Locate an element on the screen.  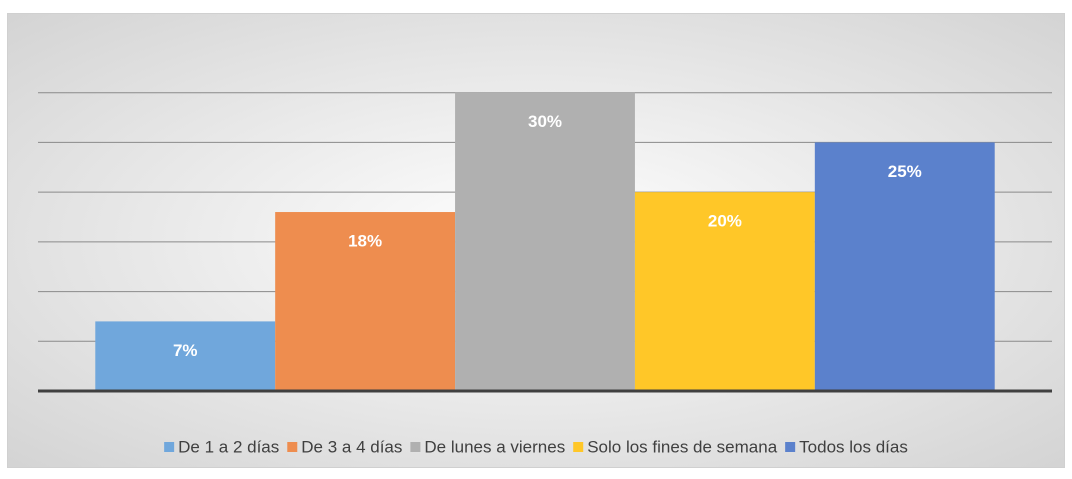
data-label: 18% is located at coordinates (365, 241).